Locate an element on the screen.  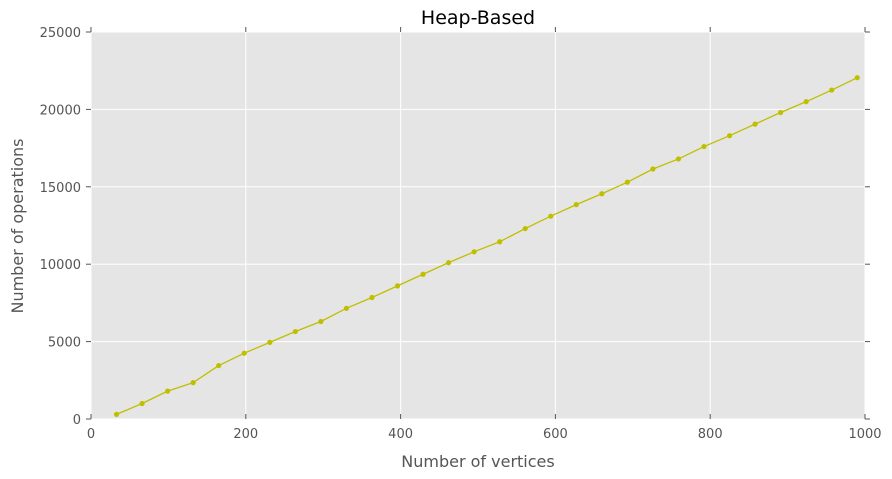
x-tick-label: 800 is located at coordinates (710, 434).